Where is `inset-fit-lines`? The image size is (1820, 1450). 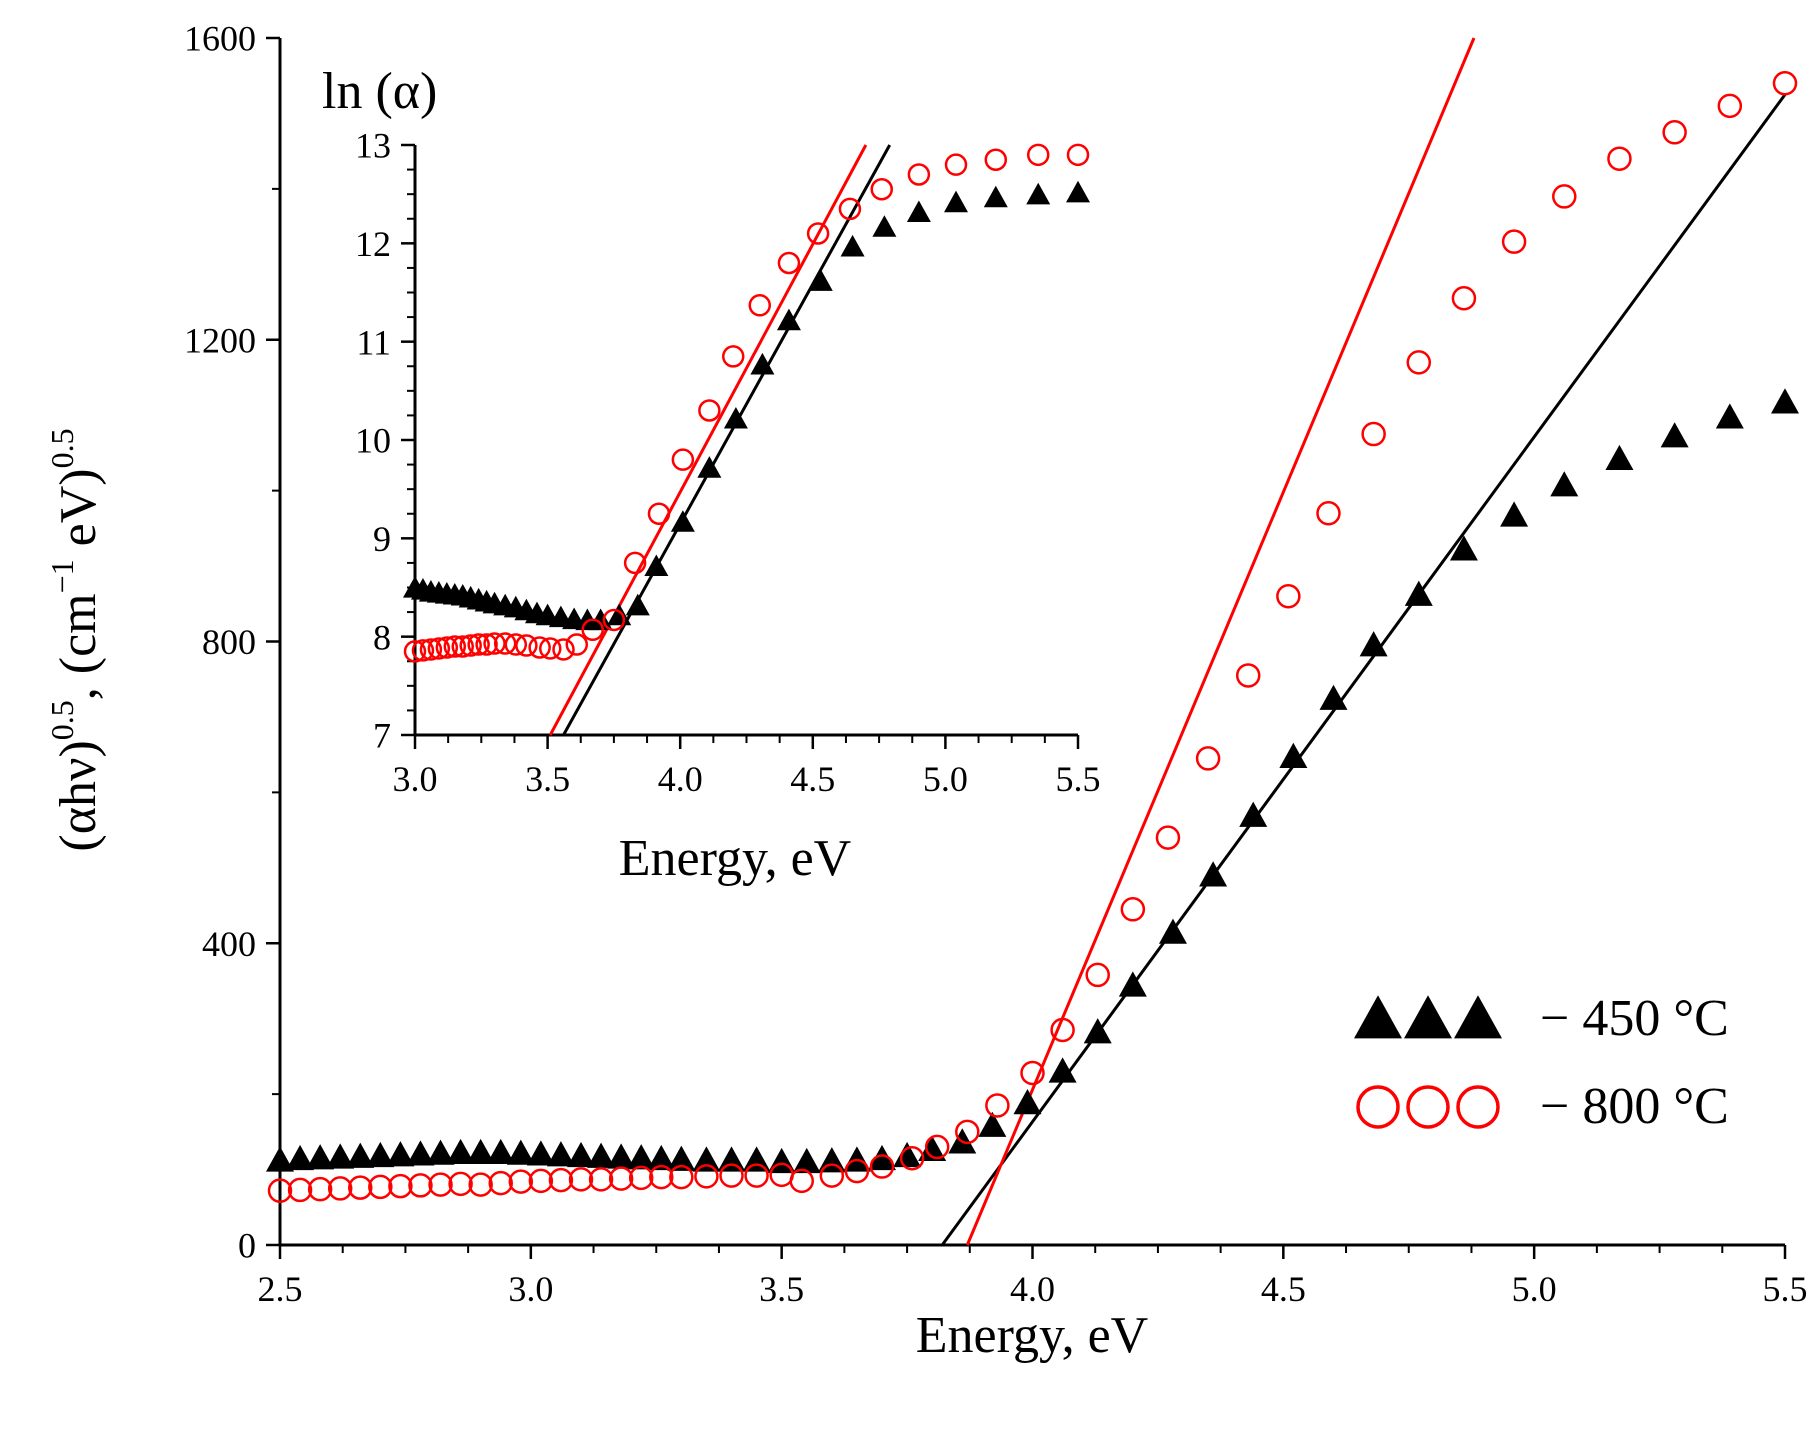
inset-fit-lines is located at coordinates (720, 440).